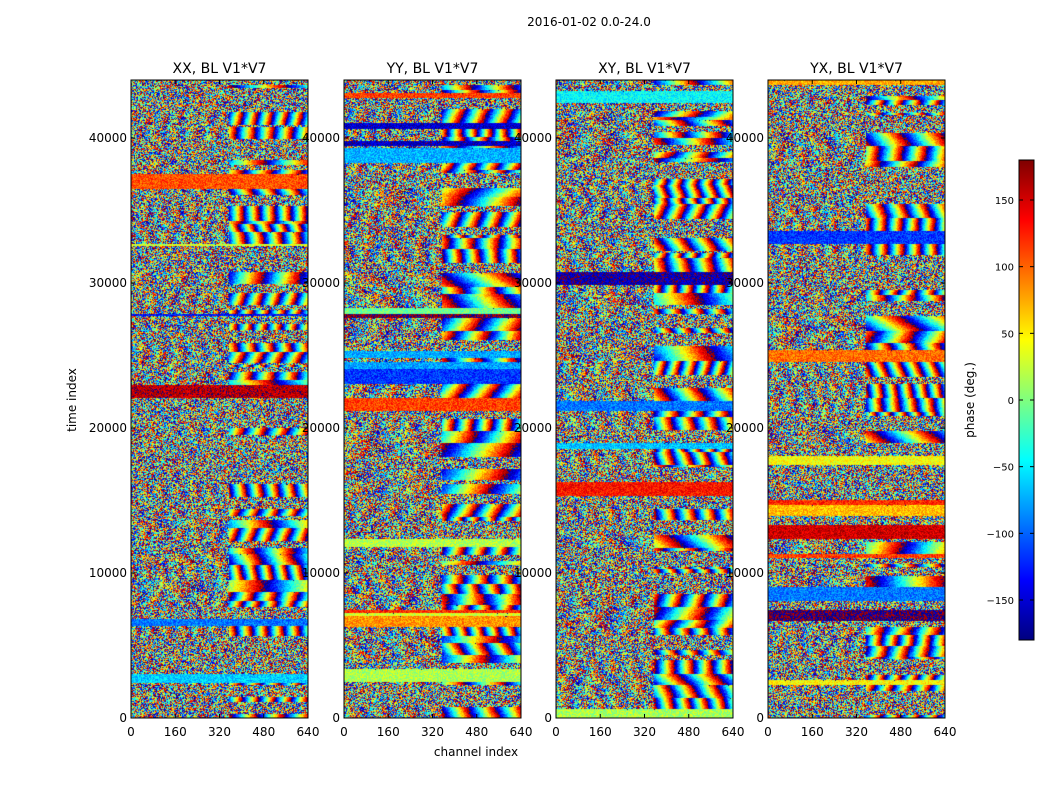  I want to click on panel-title: YY, BL V1*V7, so click(432, 69).